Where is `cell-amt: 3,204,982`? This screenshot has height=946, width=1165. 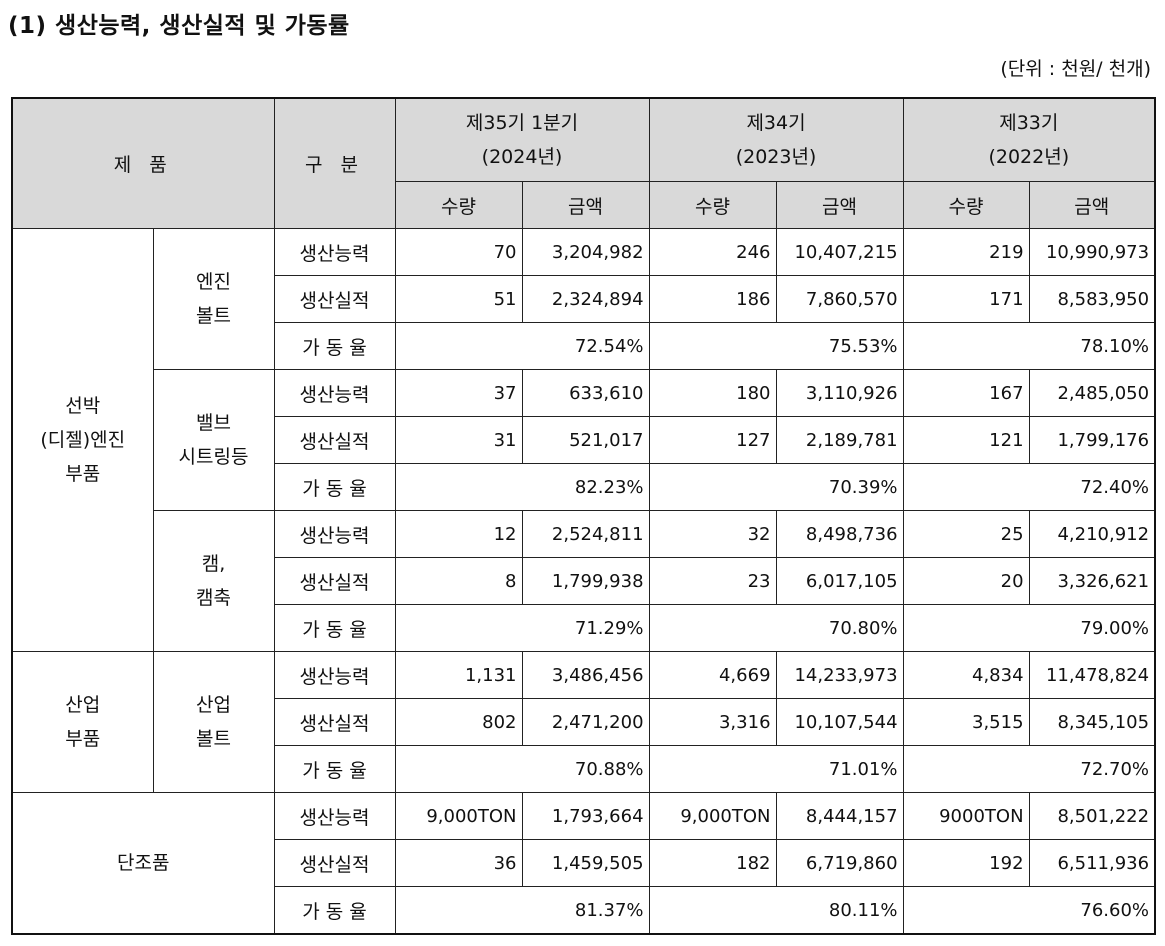
cell-amt: 3,204,982 is located at coordinates (585, 252).